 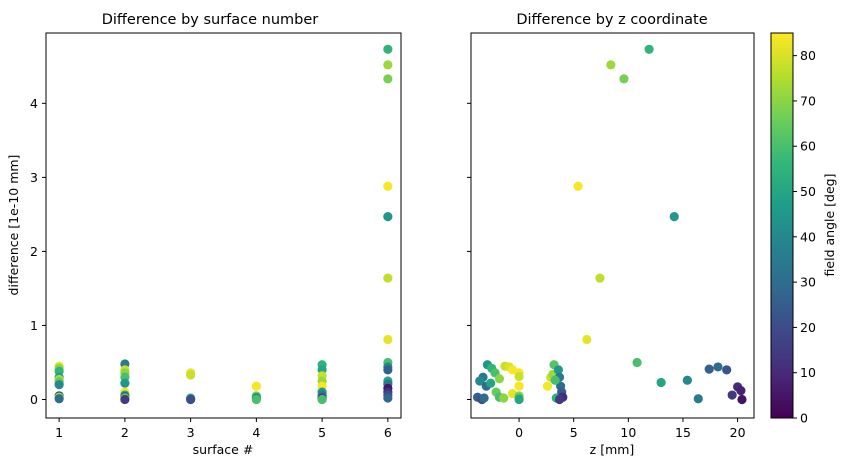 What do you see at coordinates (808, 282) in the screenshot?
I see `colorbar-tick-label: 30` at bounding box center [808, 282].